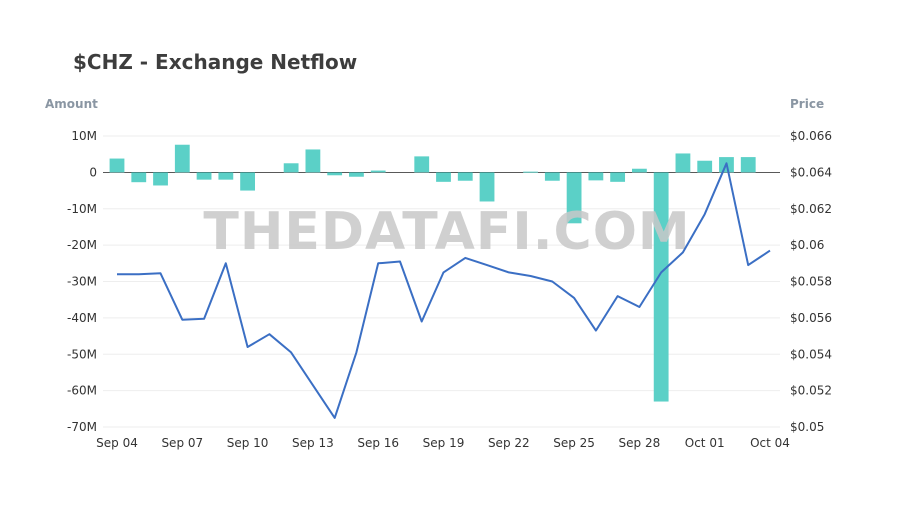 The height and width of the screenshot is (510, 900). What do you see at coordinates (313, 443) in the screenshot?
I see `x-axis-tick-label: Sep 13` at bounding box center [313, 443].